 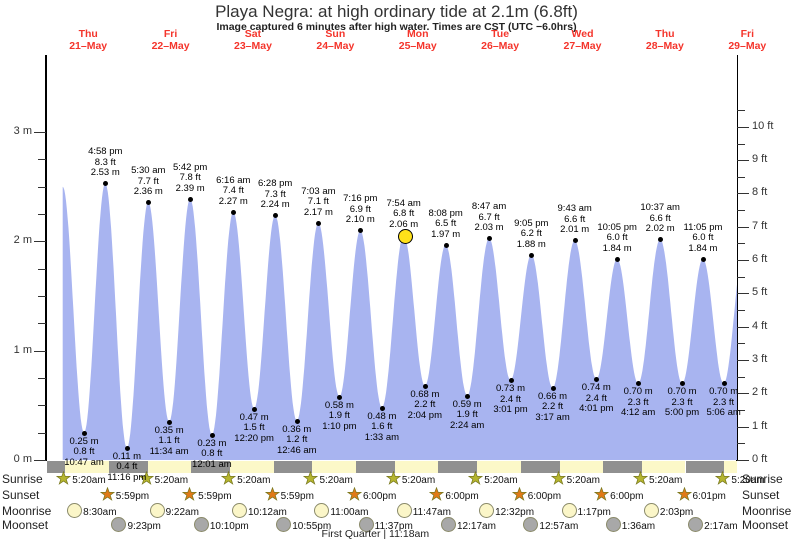 What do you see at coordinates (371, 495) in the screenshot?
I see `sunset-event-3: 6:00pm` at bounding box center [371, 495].